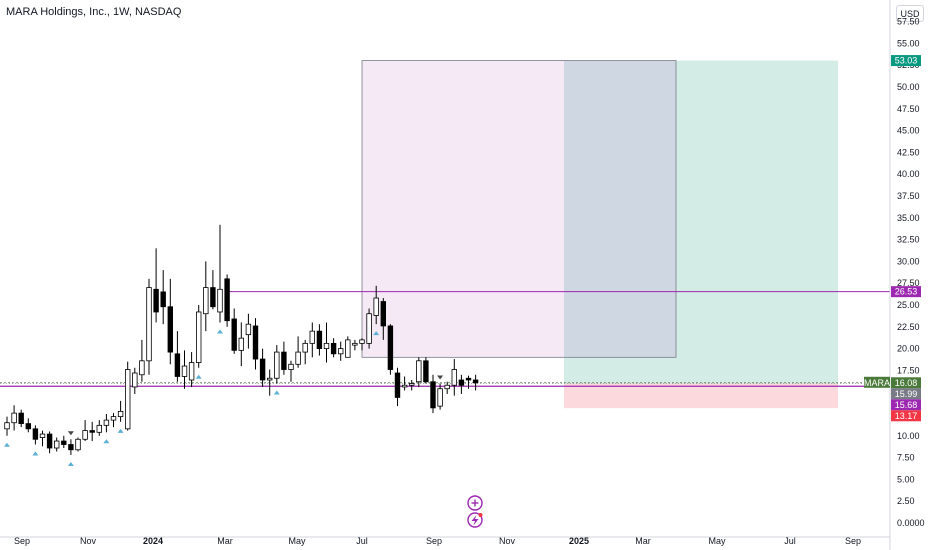 The width and height of the screenshot is (932, 550). I want to click on sell-signal-marker, so click(70, 433).